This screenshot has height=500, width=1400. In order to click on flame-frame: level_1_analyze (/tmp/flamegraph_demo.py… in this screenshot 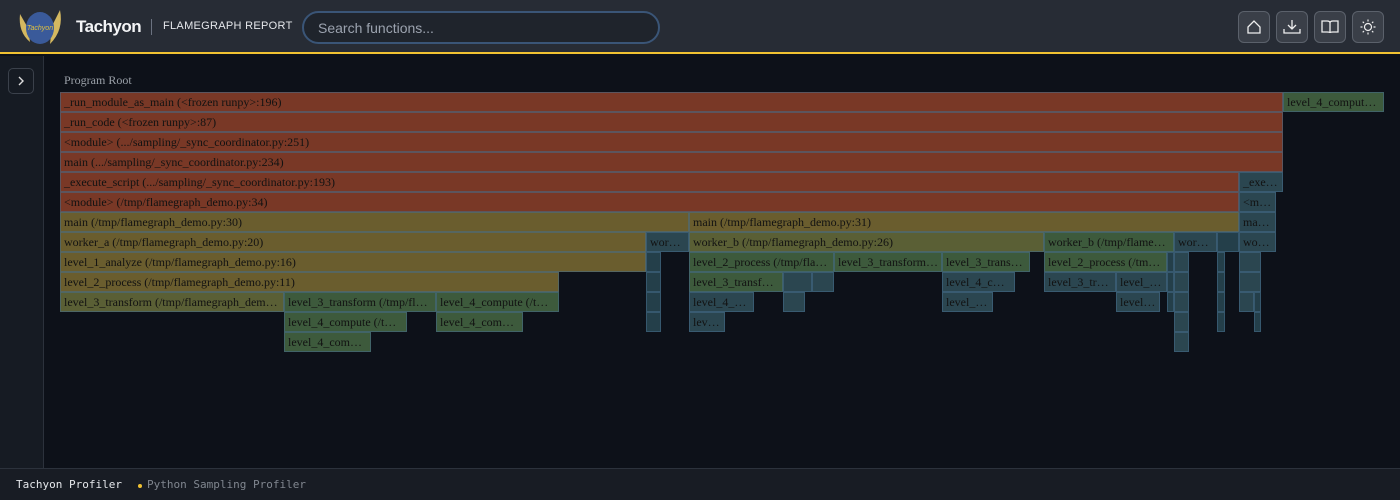, I will do `click(353, 262)`.